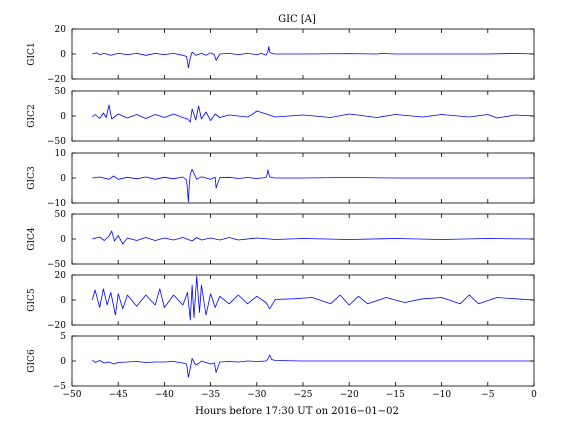 The image size is (576, 432). I want to click on x-tick-label: −15, so click(395, 395).